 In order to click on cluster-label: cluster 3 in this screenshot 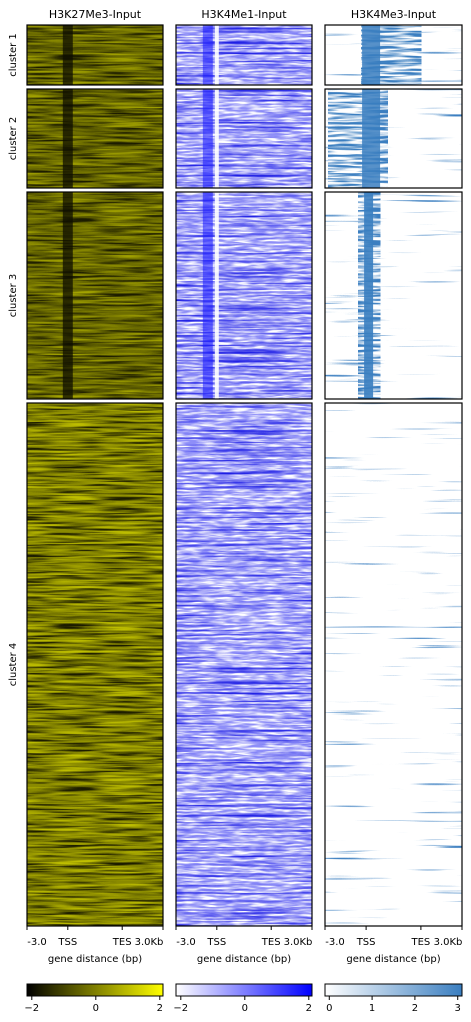, I will do `click(13, 296)`.